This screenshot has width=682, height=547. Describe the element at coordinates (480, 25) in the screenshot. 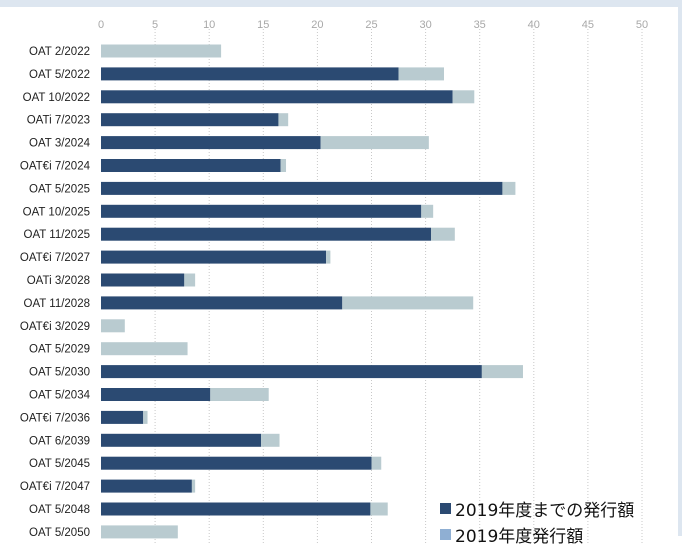

I see `x-tick-label: 35` at that location.